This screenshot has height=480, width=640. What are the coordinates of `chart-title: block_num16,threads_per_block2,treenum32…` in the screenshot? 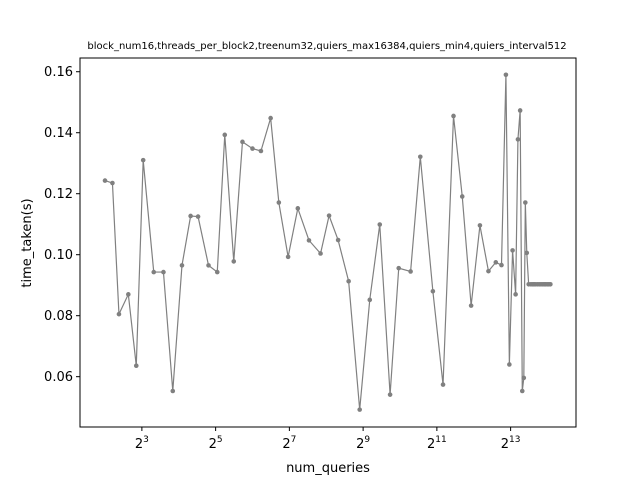 It's located at (326, 46).